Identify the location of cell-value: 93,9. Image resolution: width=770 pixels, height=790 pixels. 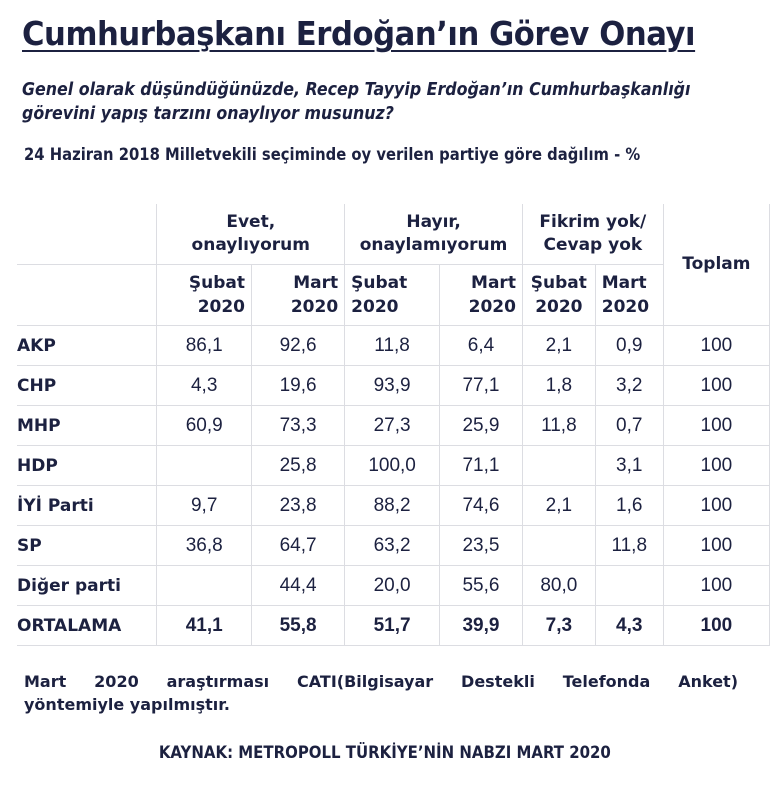
(392, 385).